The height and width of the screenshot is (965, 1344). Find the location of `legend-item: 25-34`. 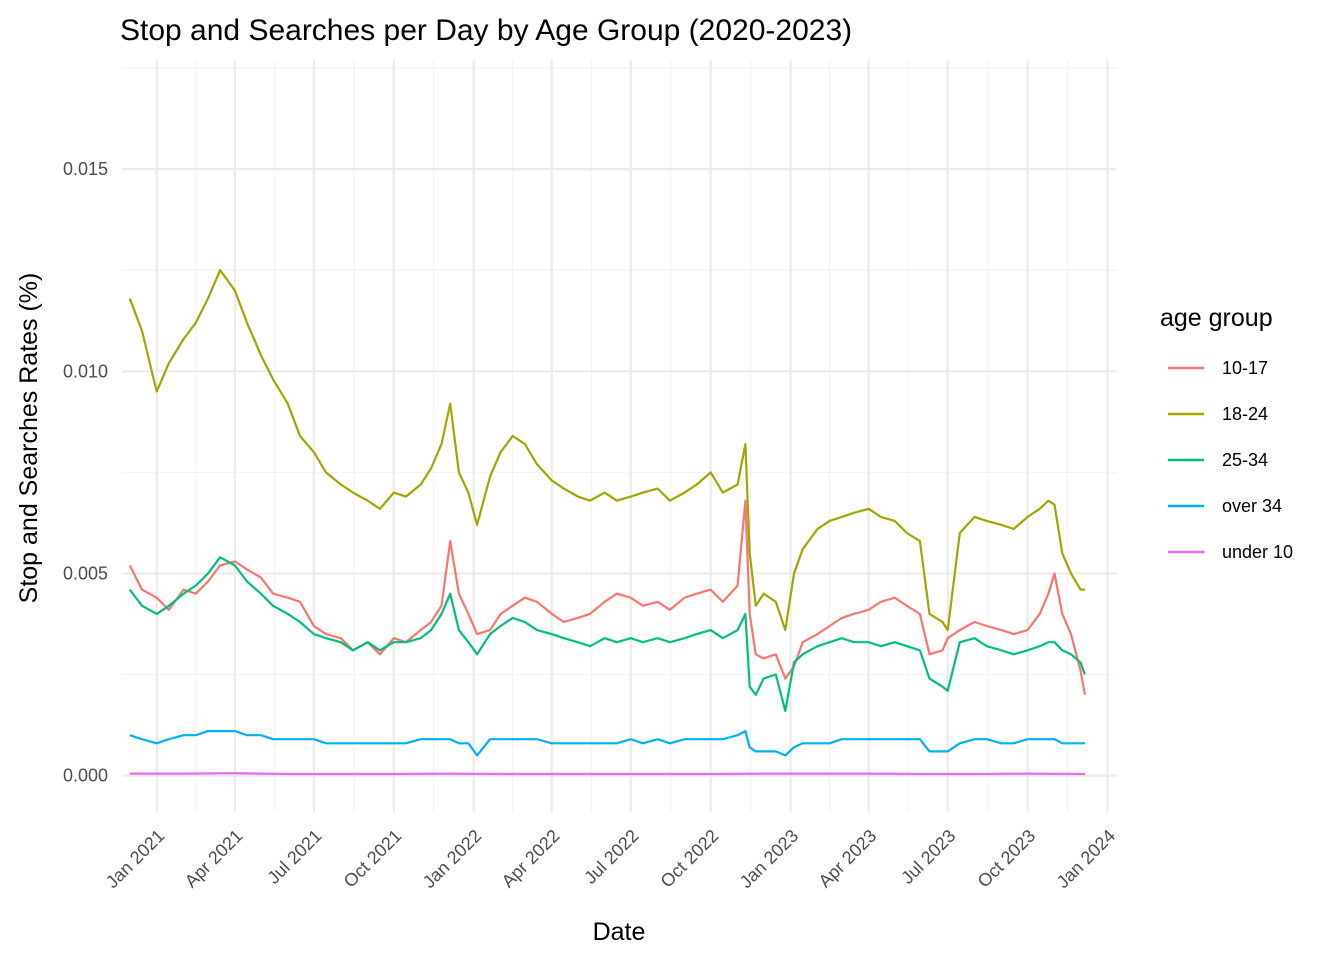

legend-item: 25-34 is located at coordinates (1218, 460).